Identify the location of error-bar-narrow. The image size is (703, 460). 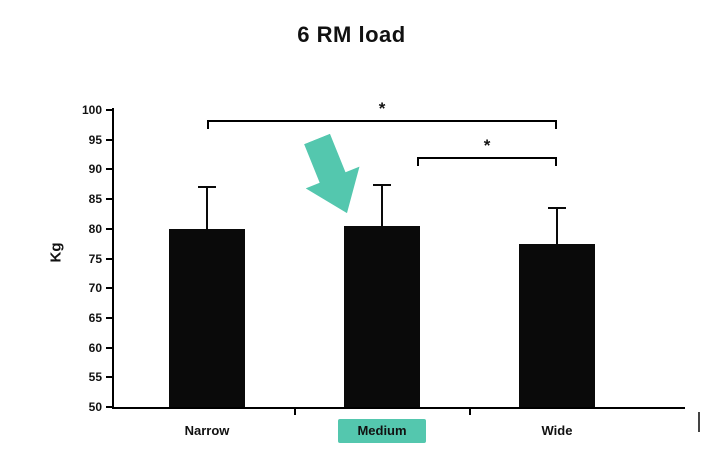
(207, 208).